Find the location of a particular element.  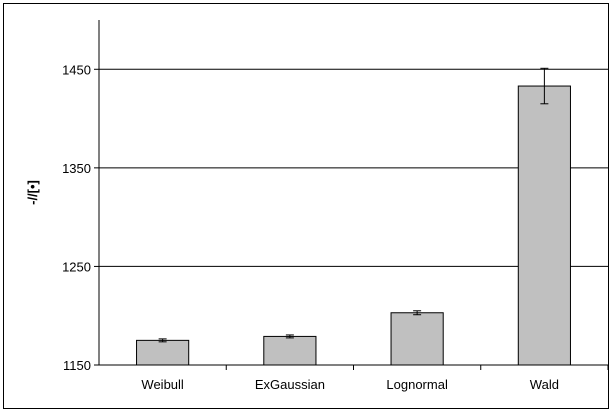

bar-lognormal is located at coordinates (417, 339).